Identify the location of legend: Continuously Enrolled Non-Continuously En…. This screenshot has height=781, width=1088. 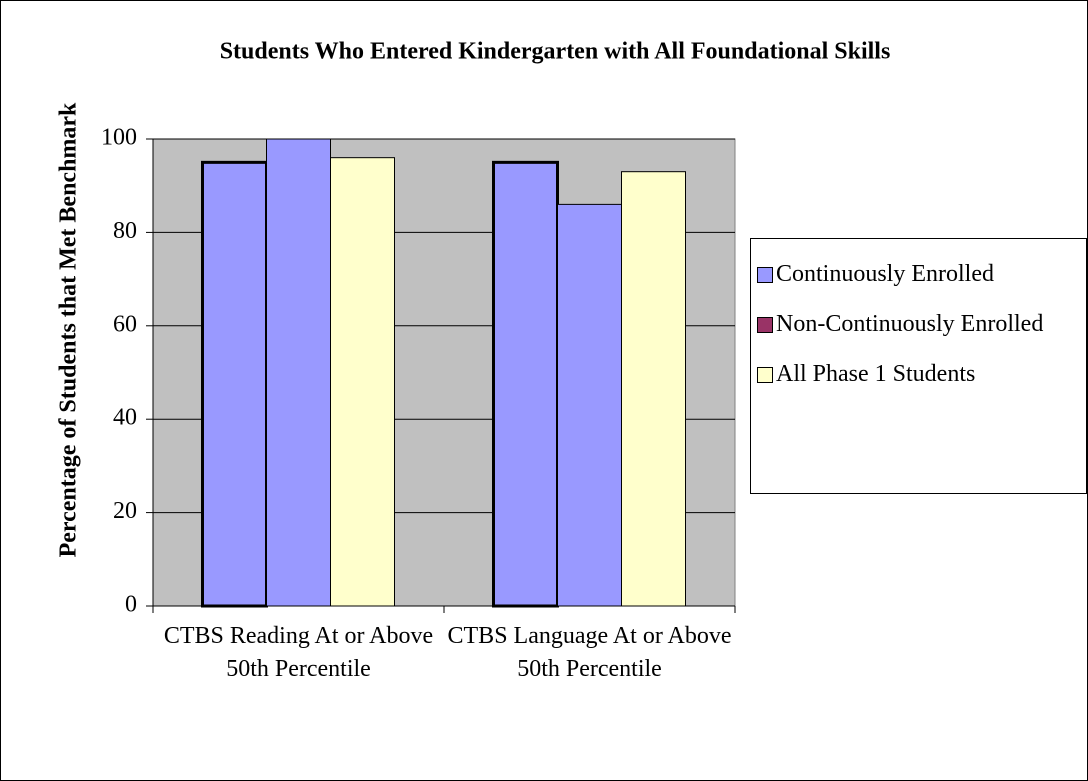
(918, 366).